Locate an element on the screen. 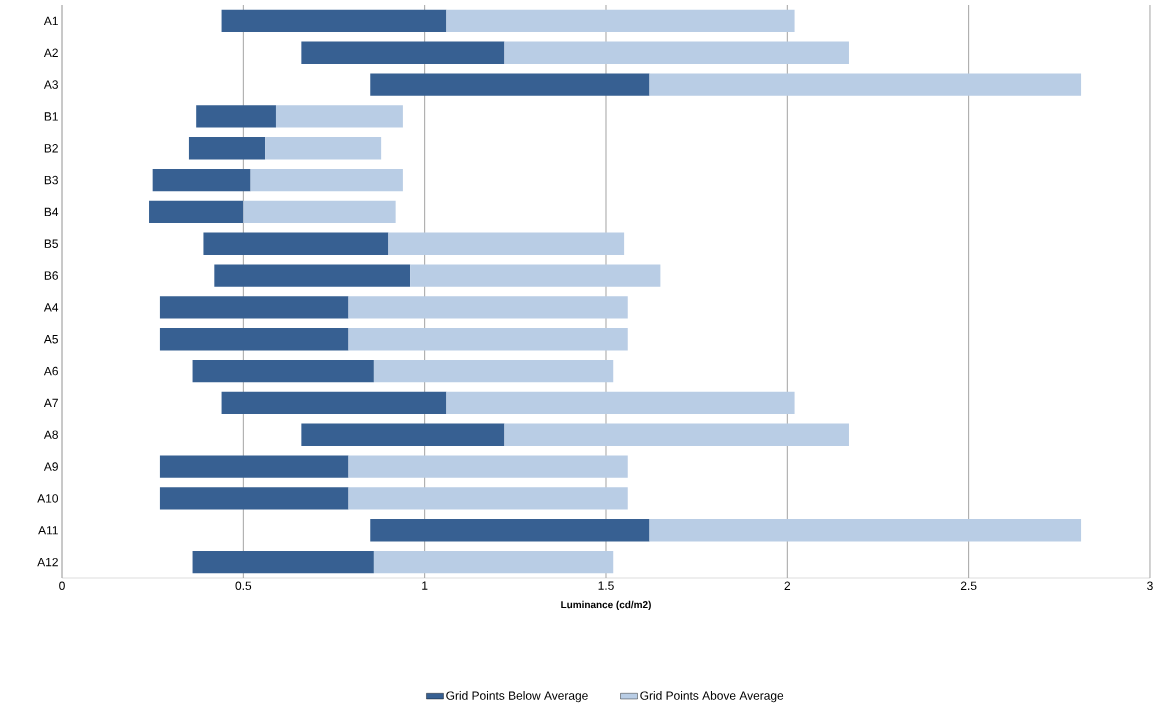 The width and height of the screenshot is (1162, 719). y-tick-label: A7 is located at coordinates (50, 403).